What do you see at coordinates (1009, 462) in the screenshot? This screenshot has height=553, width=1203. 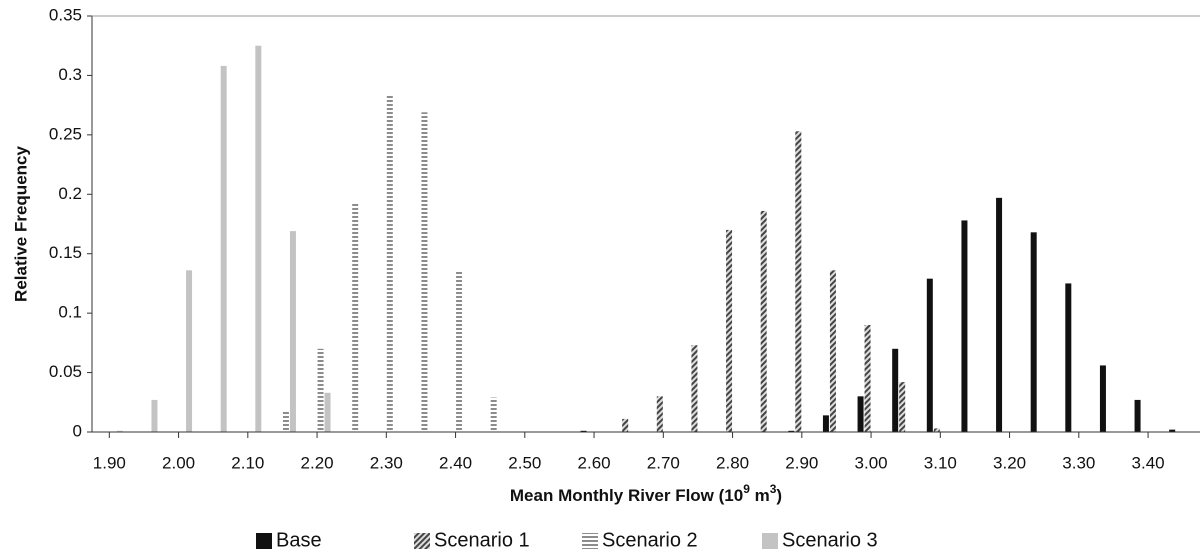 I see `x-tick-label: 3.20` at bounding box center [1009, 462].